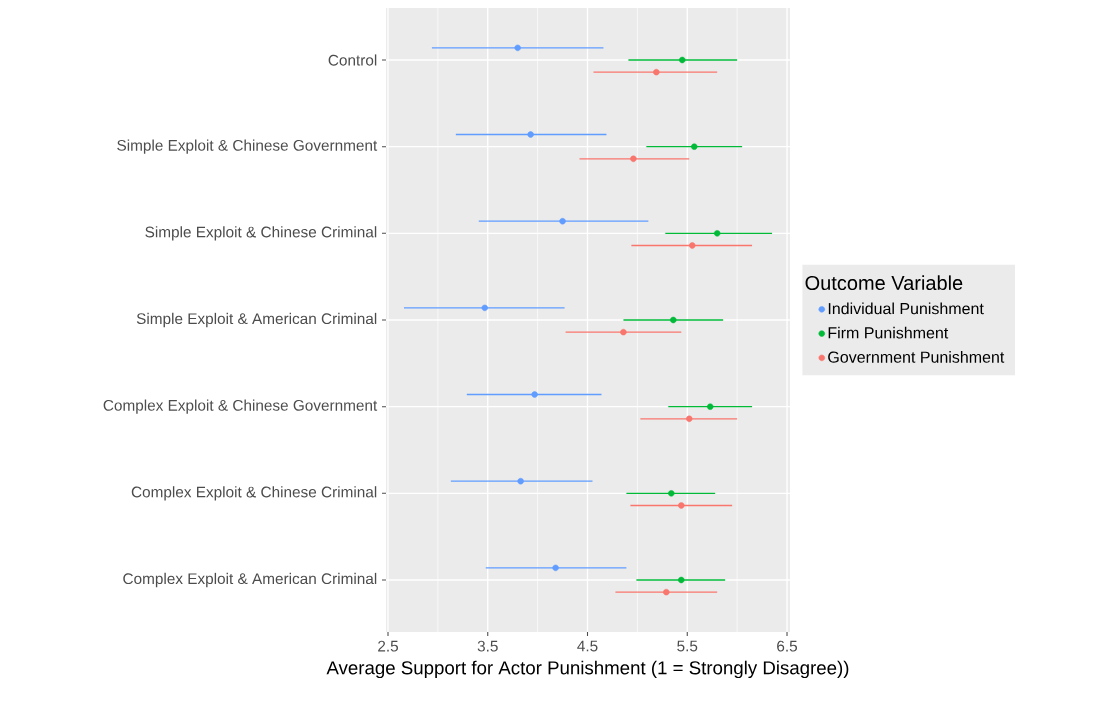 The width and height of the screenshot is (1114, 702). What do you see at coordinates (254, 493) in the screenshot?
I see `y-tick-label: Complex Exploit & Chinese Criminal` at bounding box center [254, 493].